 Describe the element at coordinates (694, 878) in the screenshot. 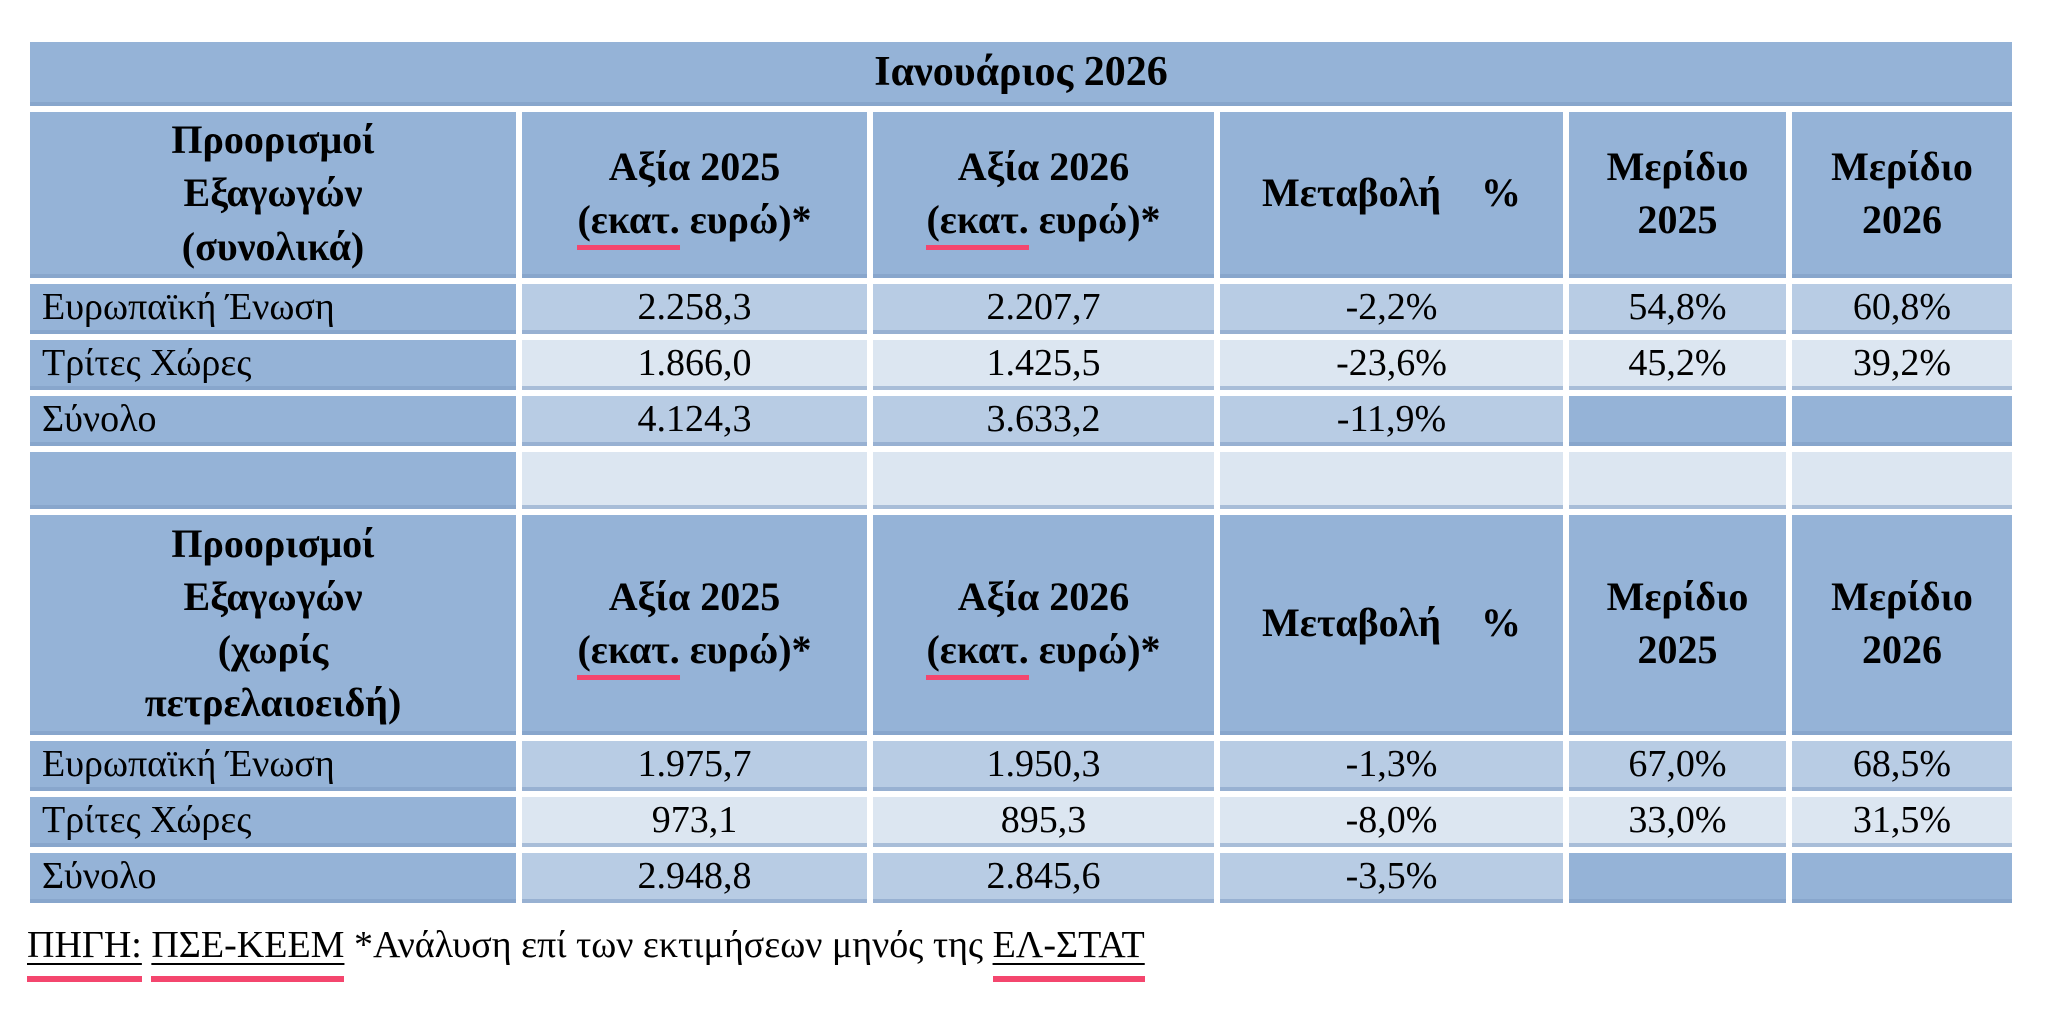

I see `cell-value-2025: 2.948,8` at that location.